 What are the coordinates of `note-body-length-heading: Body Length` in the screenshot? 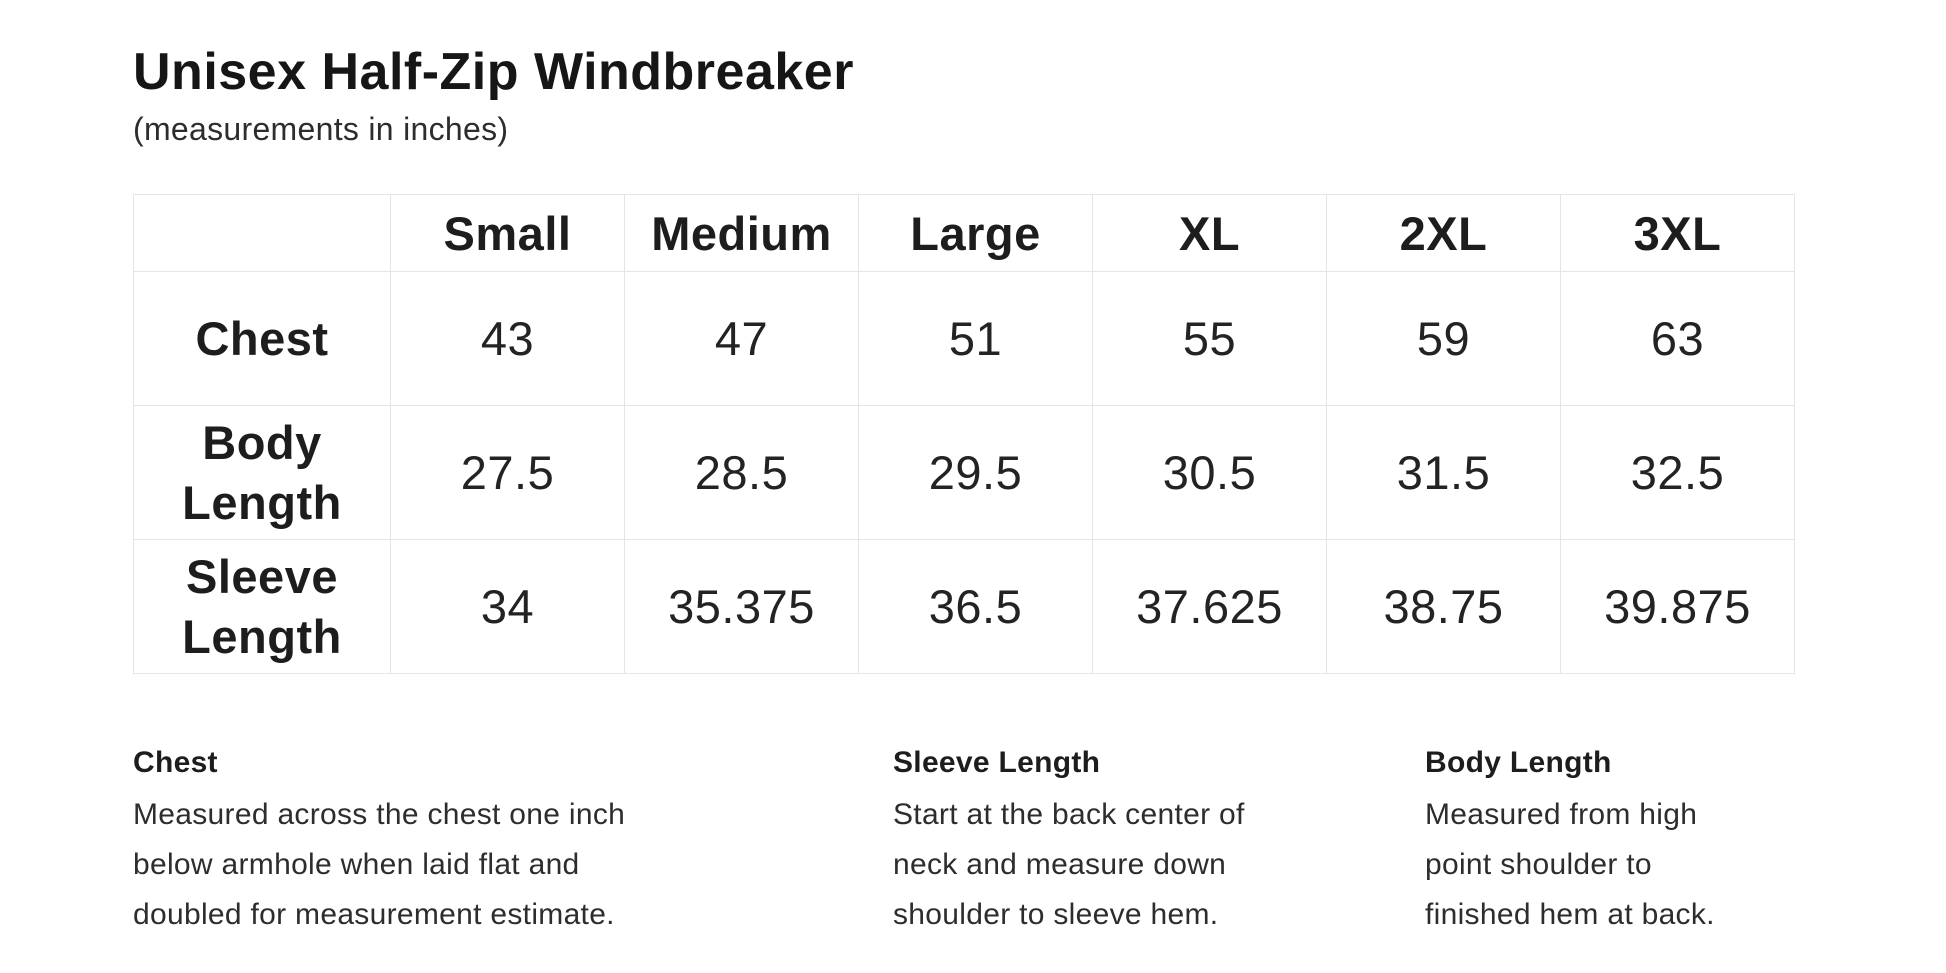 It's located at (1518, 762).